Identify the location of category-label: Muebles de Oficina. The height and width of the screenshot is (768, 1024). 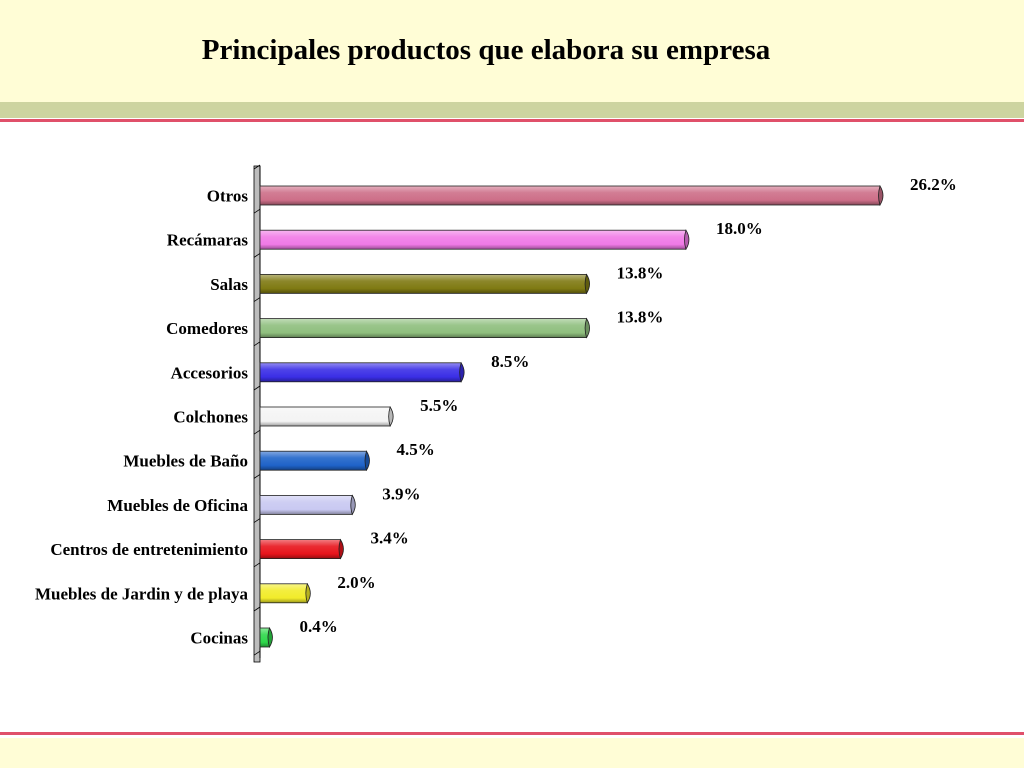
(177, 505).